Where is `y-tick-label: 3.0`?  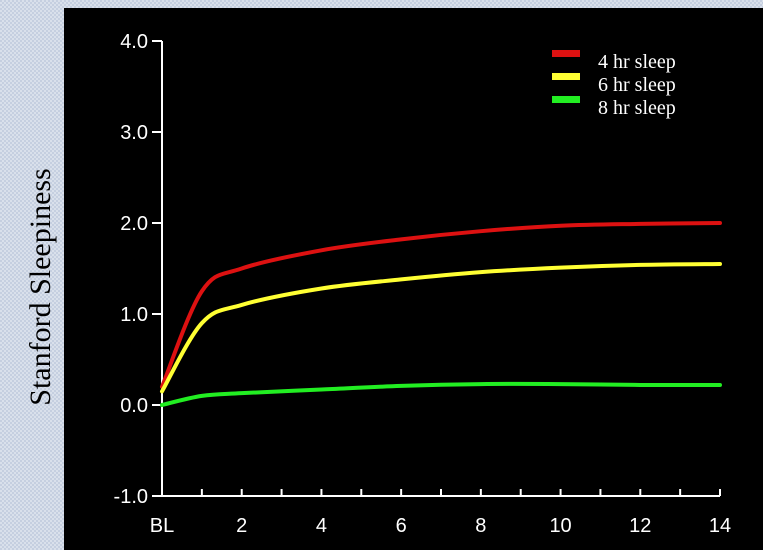
y-tick-label: 3.0 is located at coordinates (134, 133).